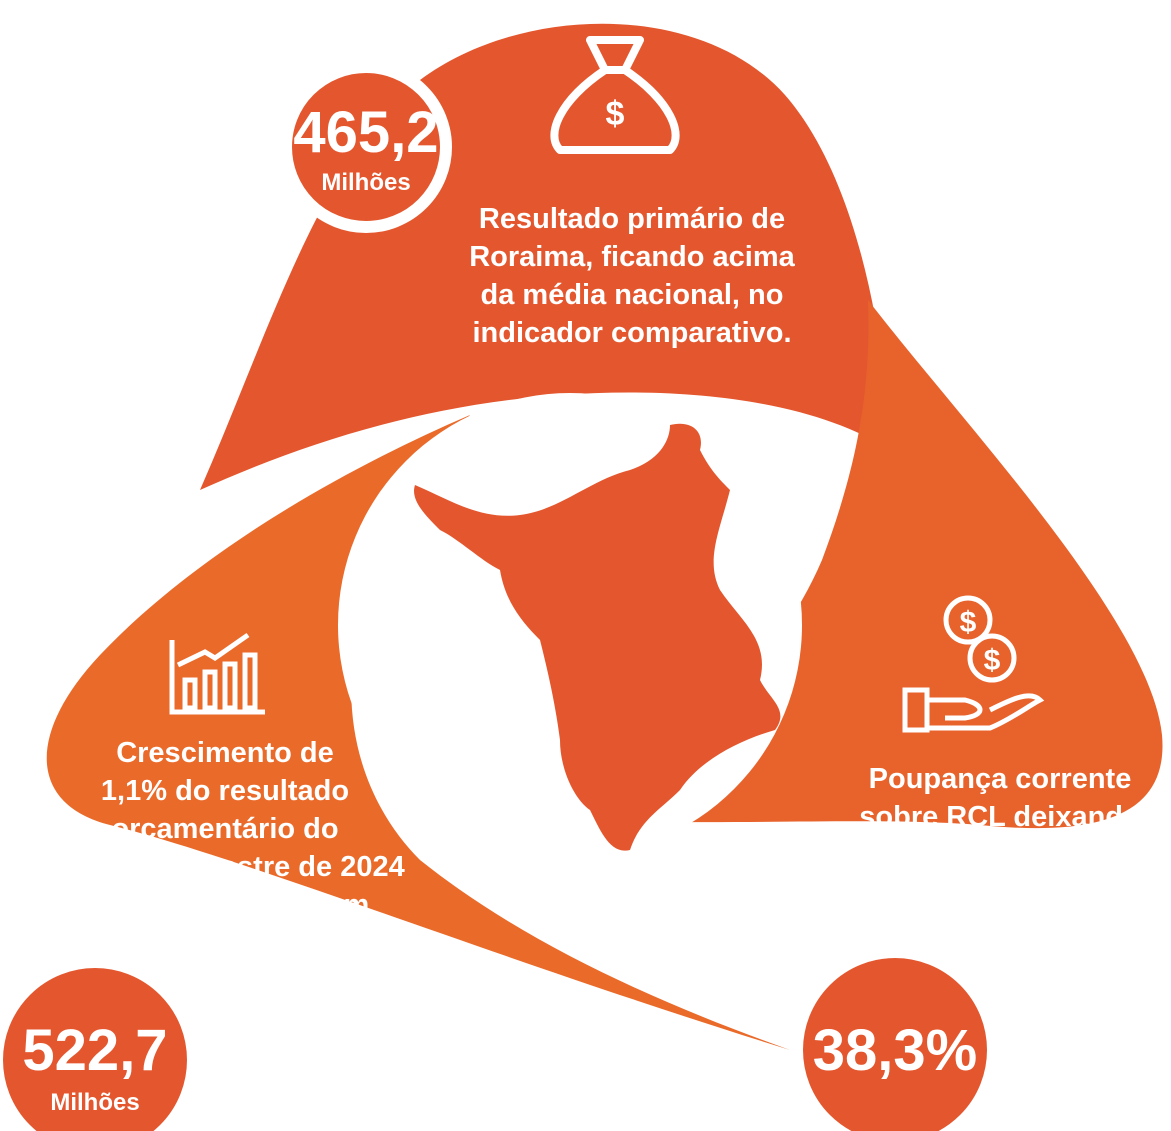  Describe the element at coordinates (615, 114) in the screenshot. I see `dollar-sign: $` at that location.